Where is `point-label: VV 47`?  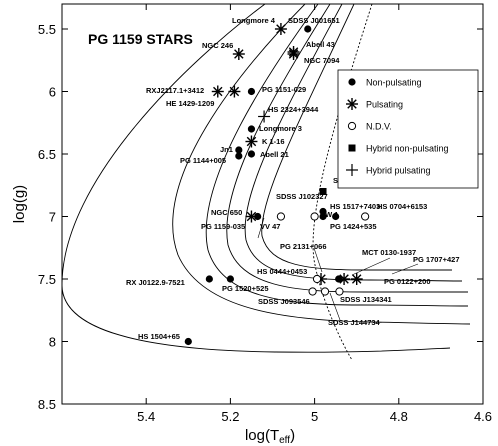
point-label: VV 47 is located at coordinates (270, 226).